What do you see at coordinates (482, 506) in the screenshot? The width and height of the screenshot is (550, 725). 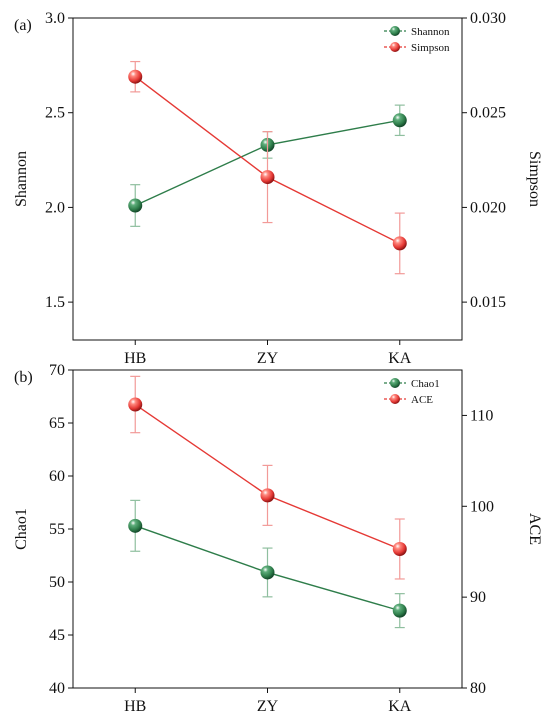 I see `right-tick-label: 100` at bounding box center [482, 506].